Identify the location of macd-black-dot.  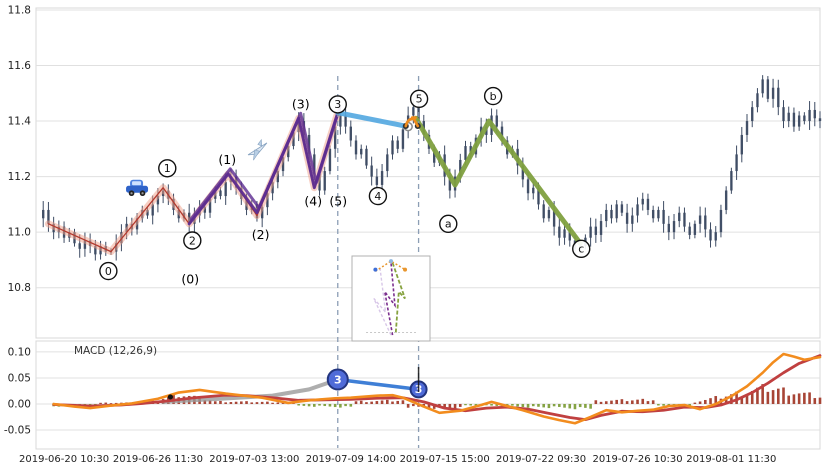
(170, 397).